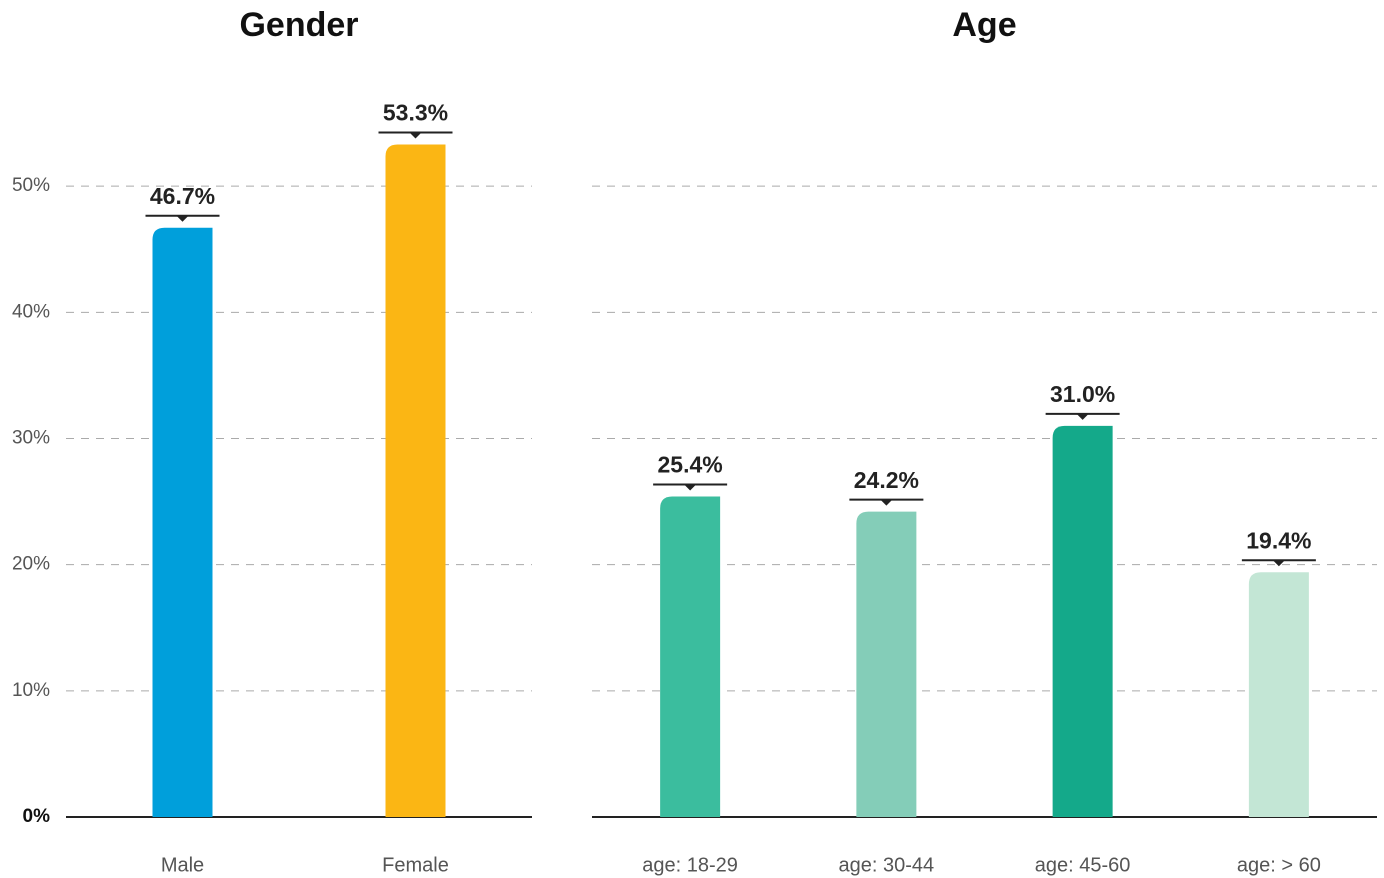  What do you see at coordinates (182, 865) in the screenshot?
I see `x-tick-label: Male` at bounding box center [182, 865].